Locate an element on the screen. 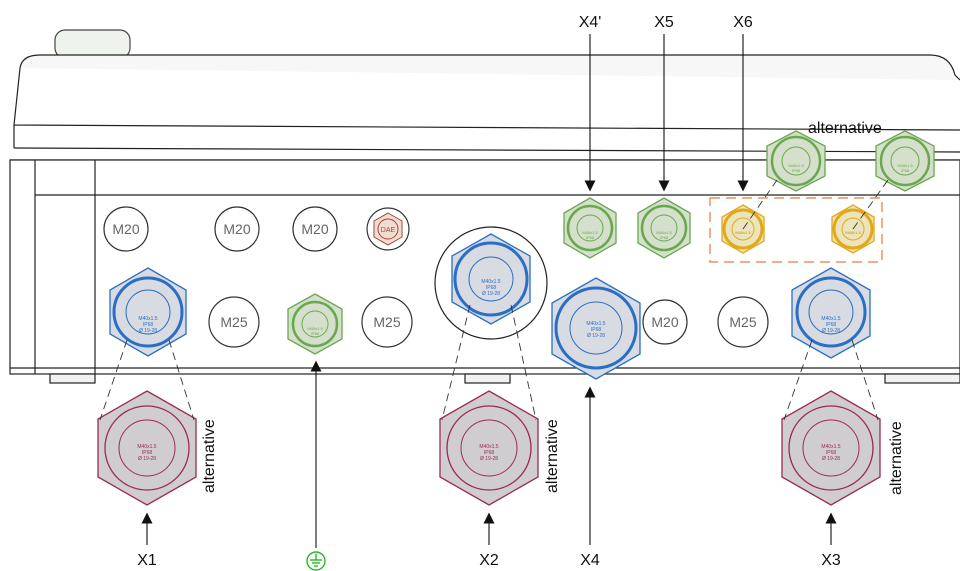 This screenshot has width=960, height=571. svg-text: DAE is located at coordinates (388, 230).